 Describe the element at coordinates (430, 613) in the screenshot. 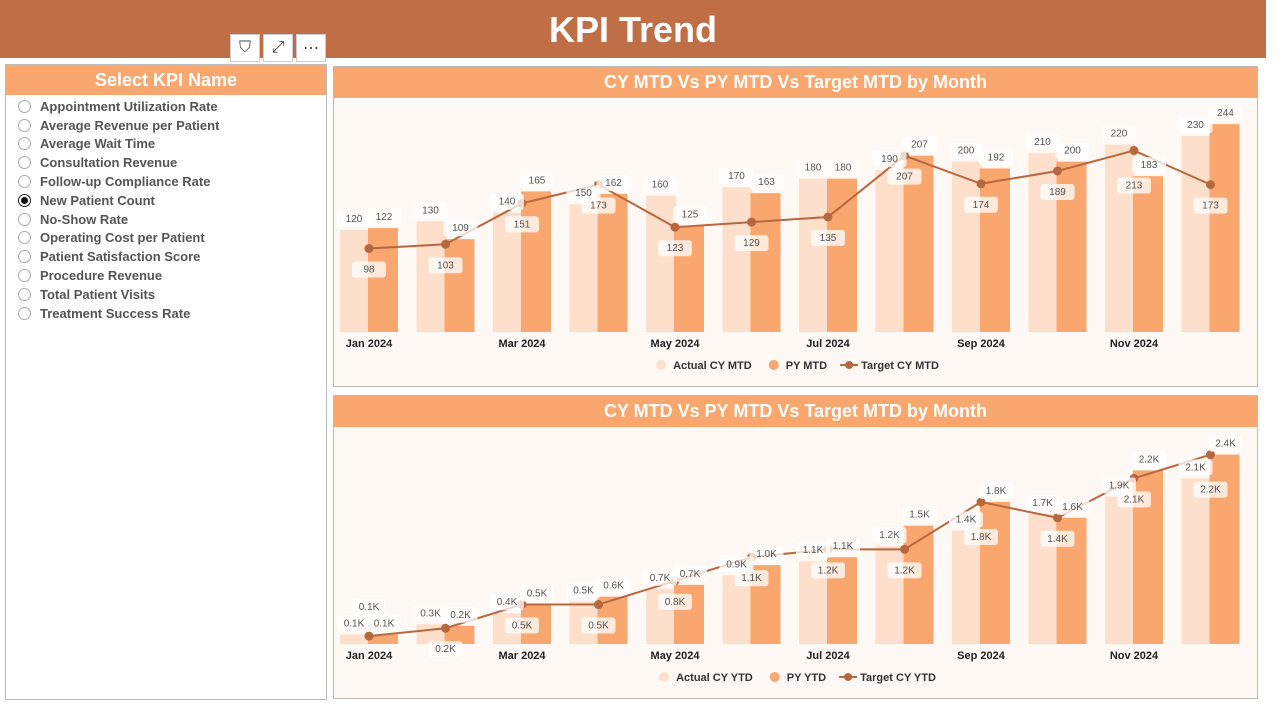

I see `data-label: 0.3K` at that location.